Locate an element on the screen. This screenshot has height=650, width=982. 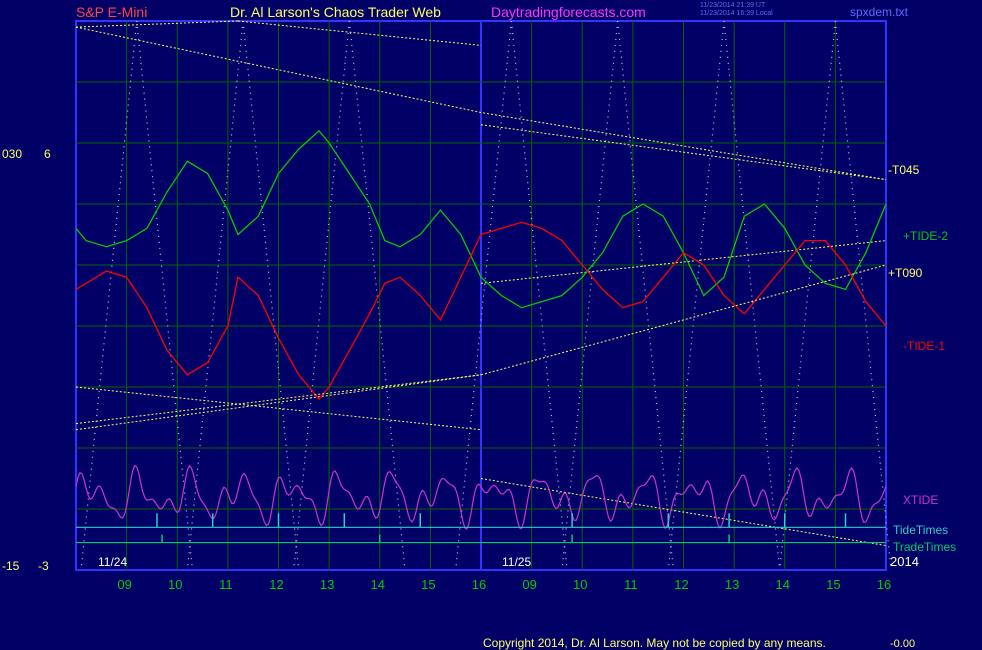
series-label-t045: -T045 is located at coordinates (904, 170).